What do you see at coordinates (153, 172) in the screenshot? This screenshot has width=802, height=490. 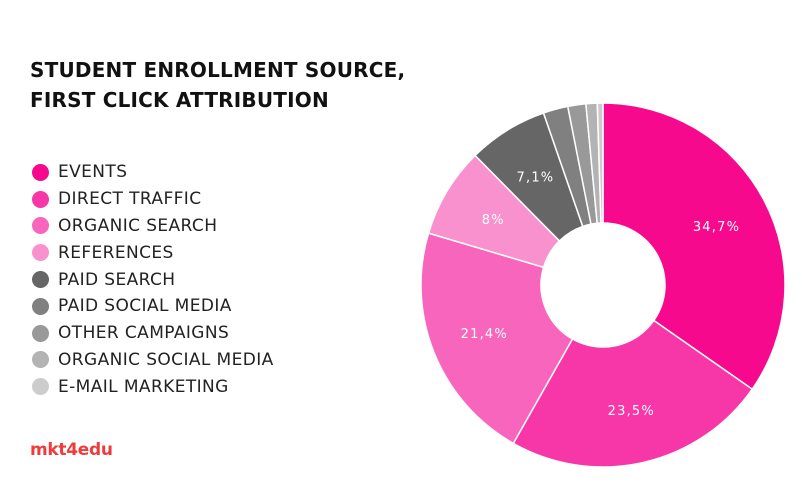 I see `legend-item: EVENTS` at bounding box center [153, 172].